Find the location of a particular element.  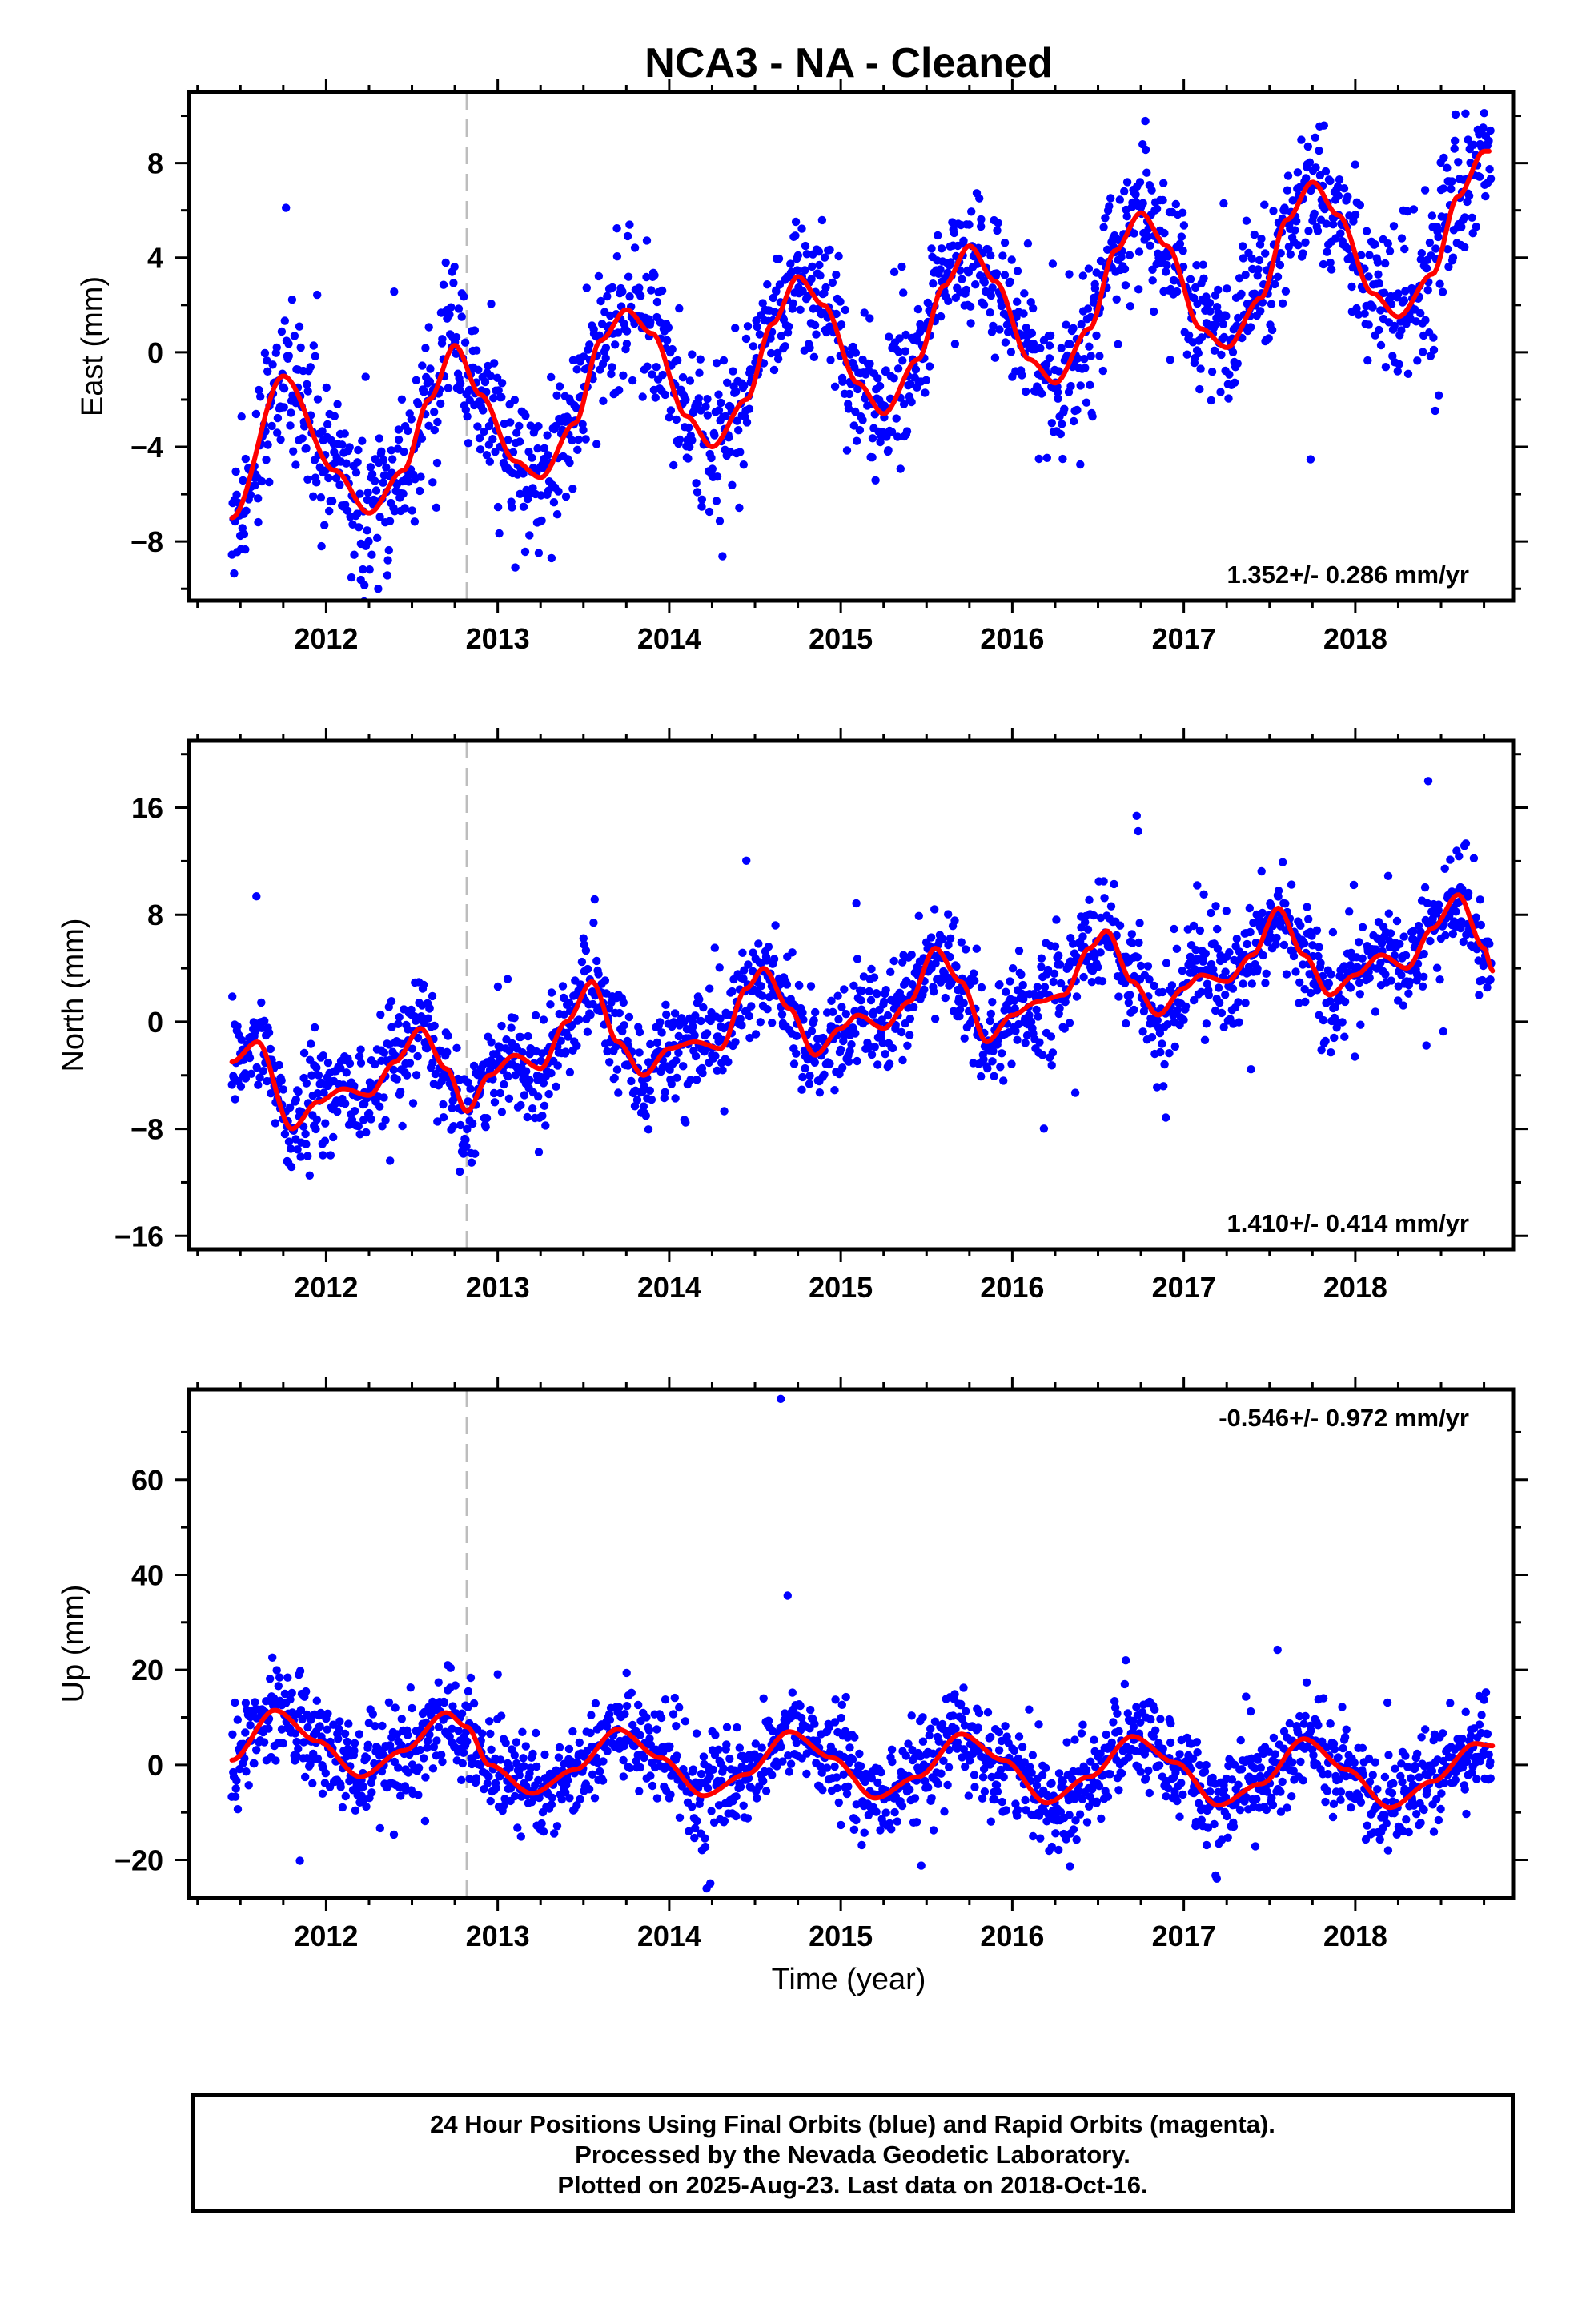

y-tick-label: 0 is located at coordinates (155, 352).